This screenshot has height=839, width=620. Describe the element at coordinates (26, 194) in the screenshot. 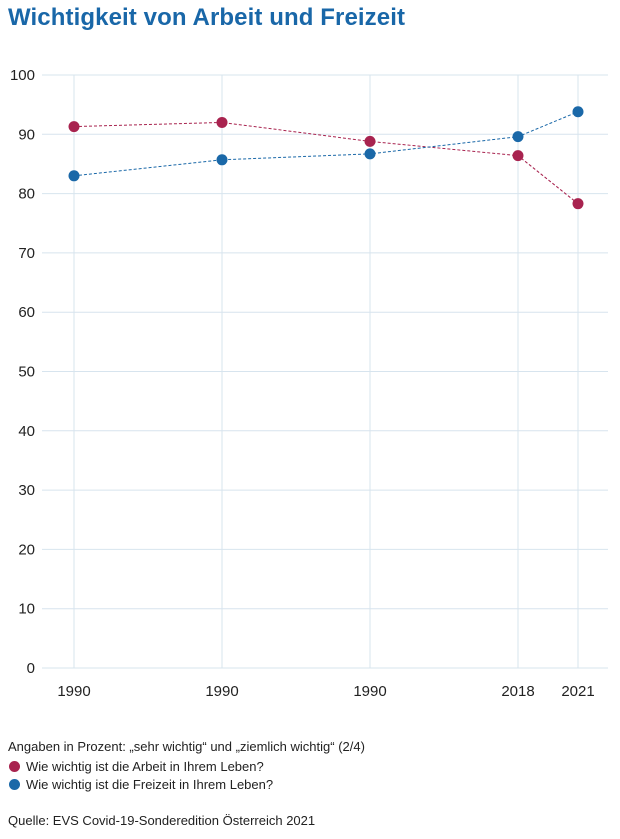

I see `y-tick-label: 80` at that location.